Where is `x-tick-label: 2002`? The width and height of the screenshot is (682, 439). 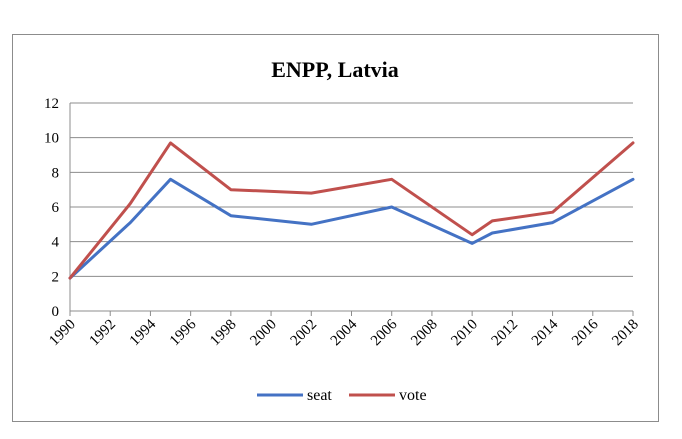
x-tick-label: 2002 is located at coordinates (304, 333).